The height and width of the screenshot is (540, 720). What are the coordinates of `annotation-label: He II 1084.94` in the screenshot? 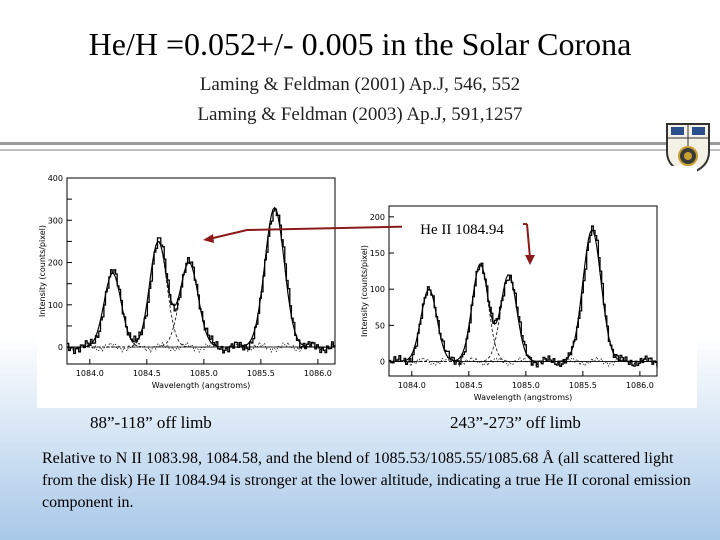 It's located at (462, 230).